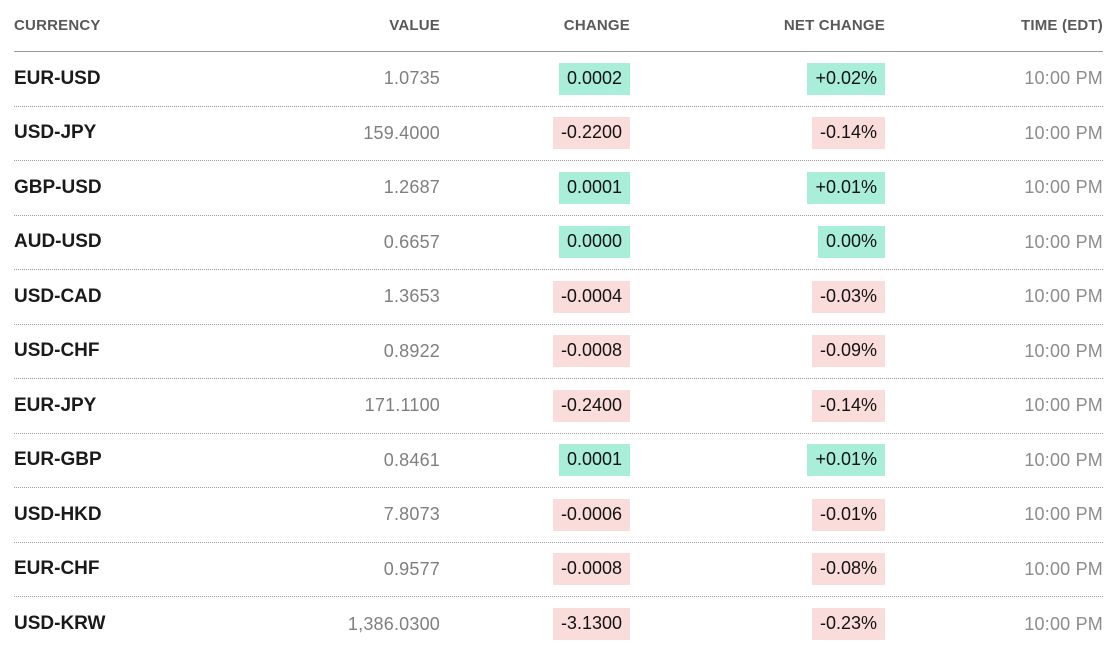  Describe the element at coordinates (848, 569) in the screenshot. I see `net-change-badge: -0.08%` at that location.